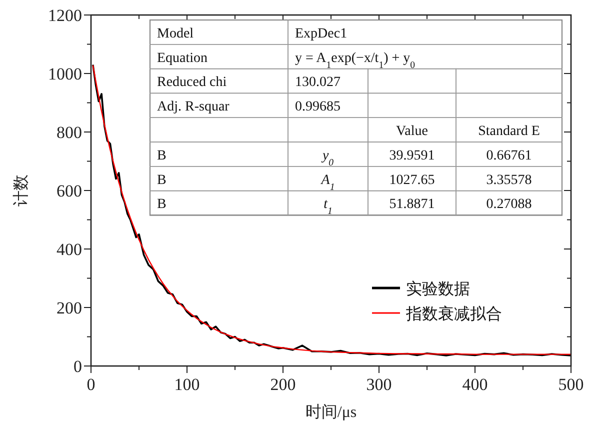 Image resolution: width=600 pixels, height=425 pixels. I want to click on annotation: t$_{1}$, so click(328, 207).